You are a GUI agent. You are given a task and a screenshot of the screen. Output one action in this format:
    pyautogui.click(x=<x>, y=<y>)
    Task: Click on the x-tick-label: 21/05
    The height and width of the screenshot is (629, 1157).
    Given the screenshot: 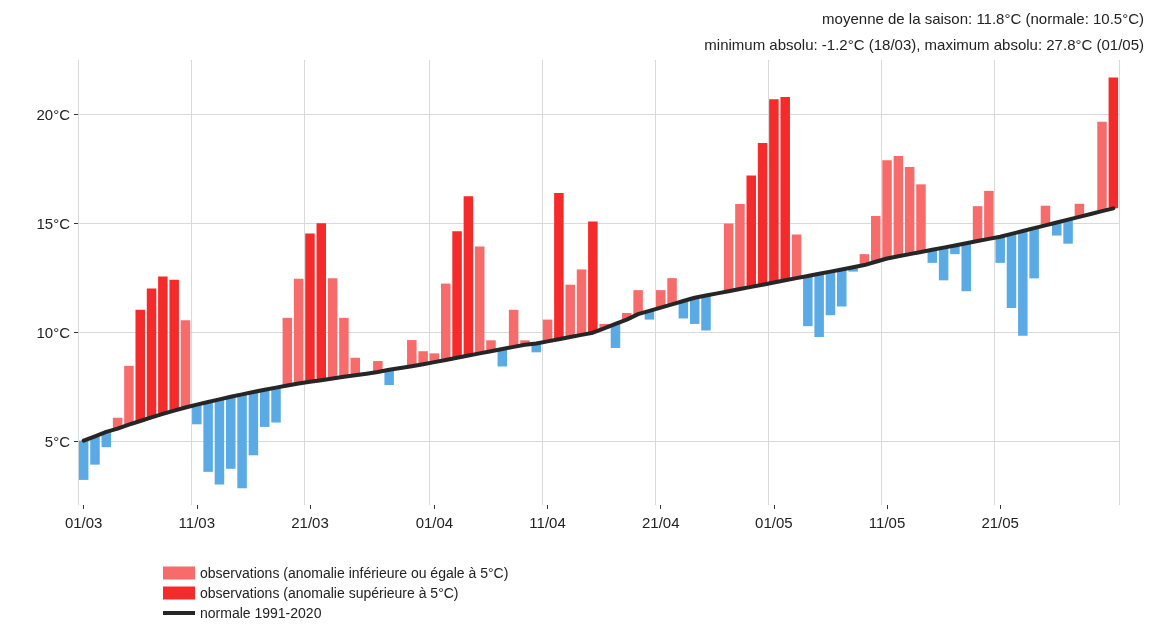 What is the action you would take?
    pyautogui.click(x=1000, y=522)
    